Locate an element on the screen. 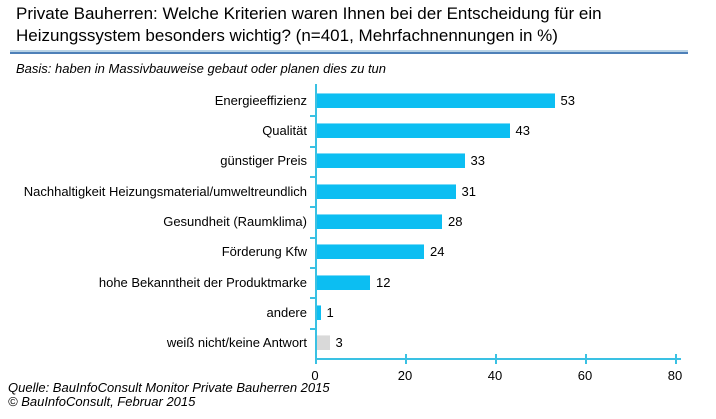  value-label: 28 is located at coordinates (455, 221).